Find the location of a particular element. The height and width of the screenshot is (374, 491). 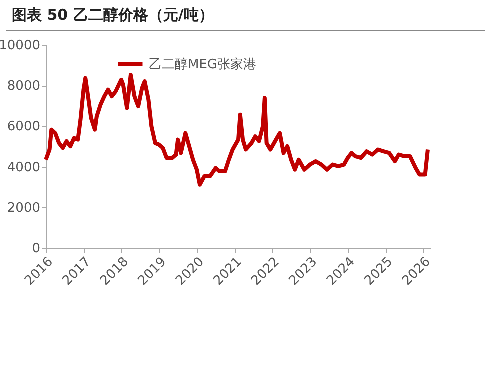

y-tick-label: 8000 is located at coordinates (23, 86).